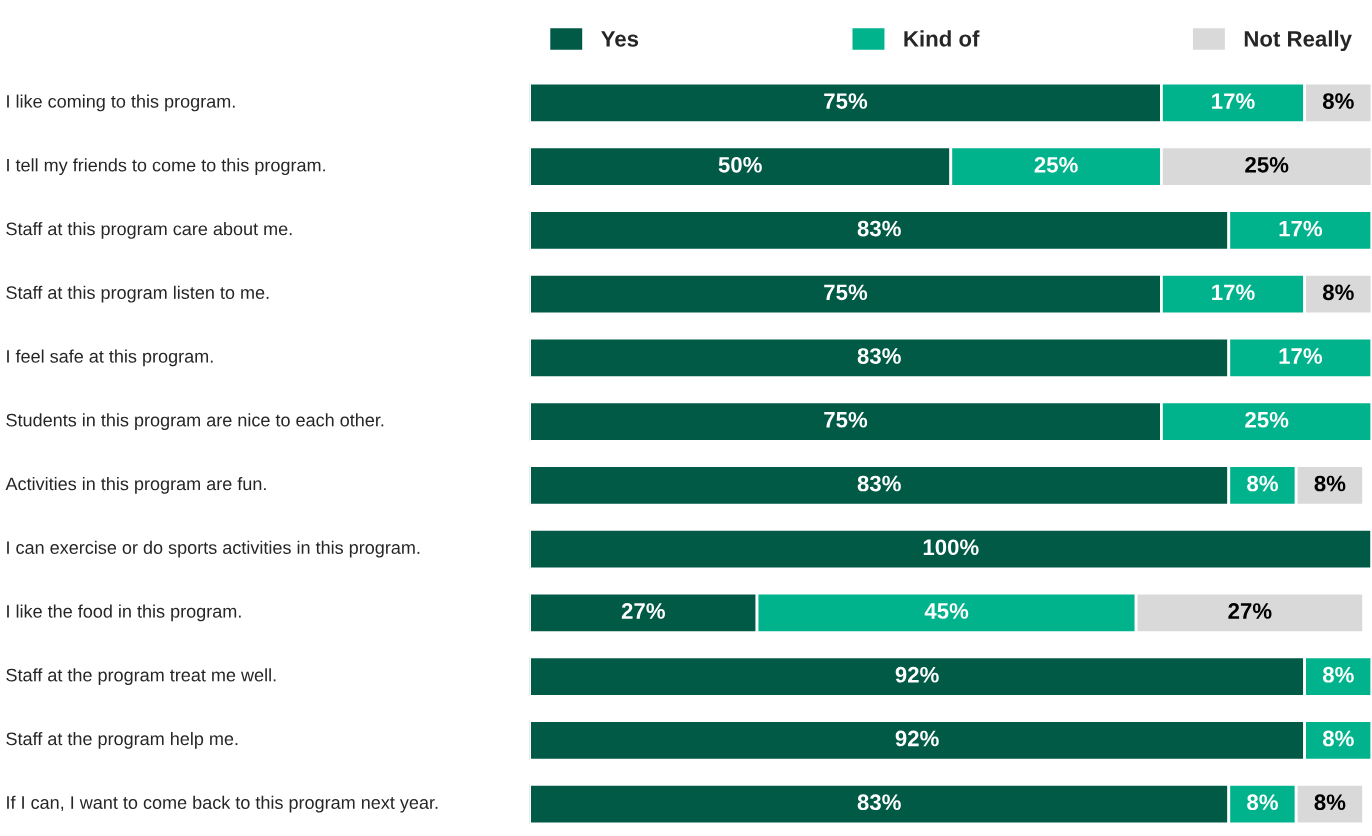  What do you see at coordinates (222, 804) in the screenshot?
I see `y-tick-label: If I can, I want to come back to this program next year.` at bounding box center [222, 804].